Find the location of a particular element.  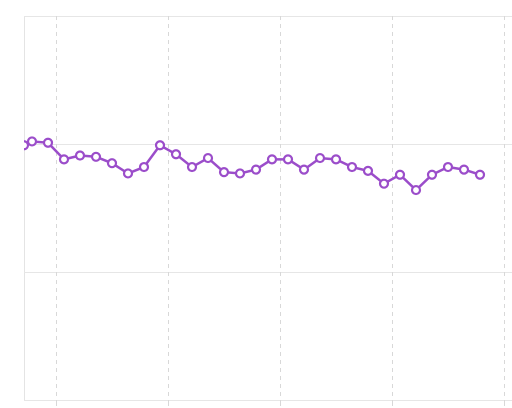

series-line is located at coordinates (252, 166).